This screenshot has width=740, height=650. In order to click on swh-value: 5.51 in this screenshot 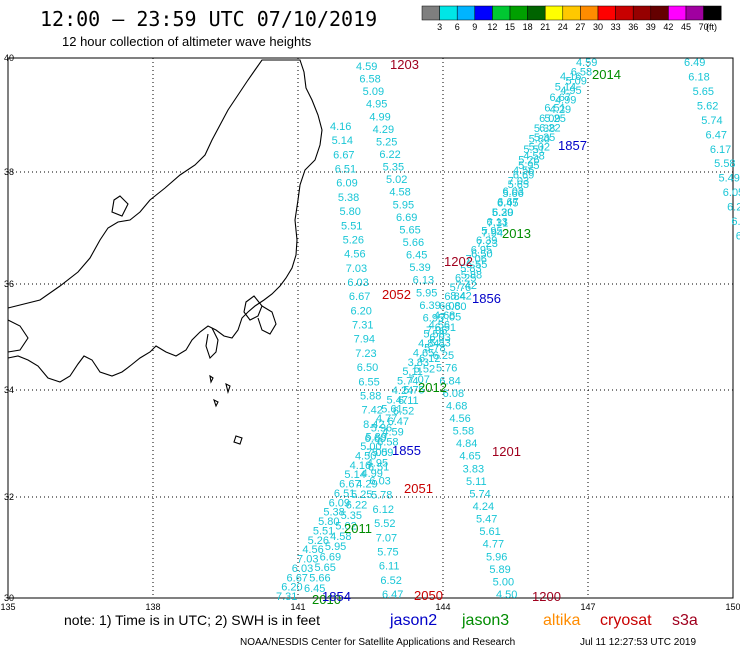, I will do `click(351, 226)`.